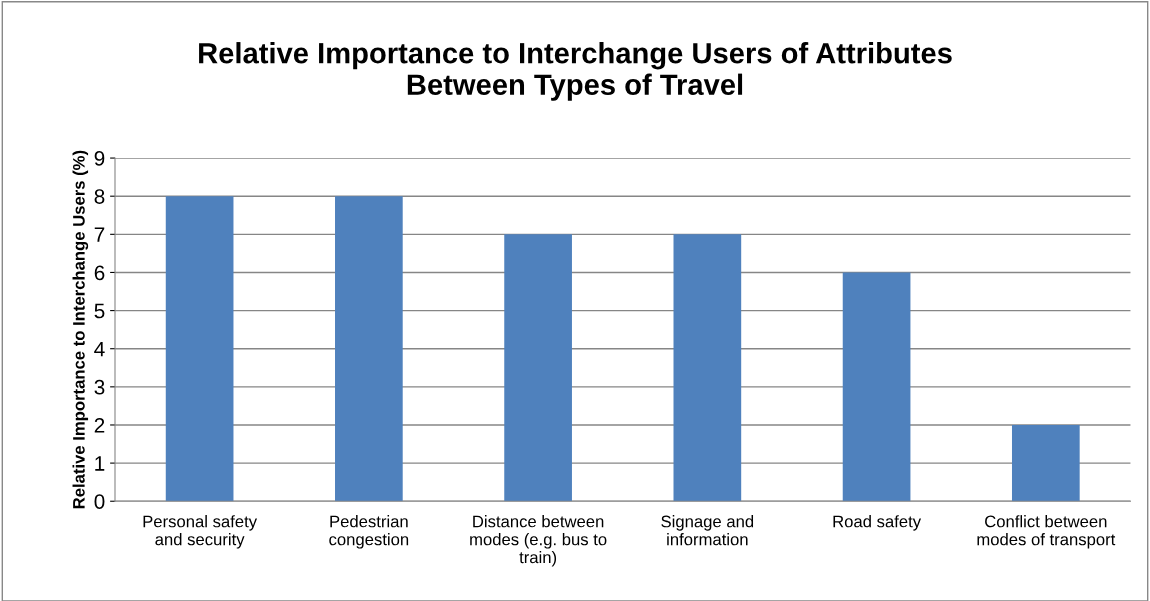  Describe the element at coordinates (99, 273) in the screenshot. I see `y-tick-label: 6` at that location.